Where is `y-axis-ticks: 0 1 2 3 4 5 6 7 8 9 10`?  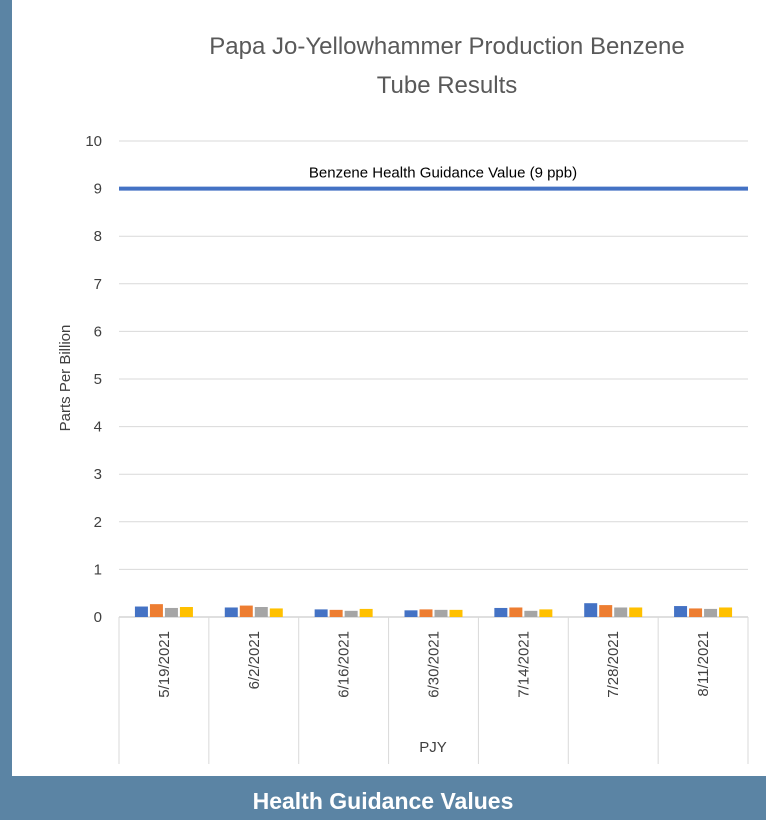 y-axis-ticks: 0 1 2 3 4 5 6 7 8 9 10 is located at coordinates (93, 379).